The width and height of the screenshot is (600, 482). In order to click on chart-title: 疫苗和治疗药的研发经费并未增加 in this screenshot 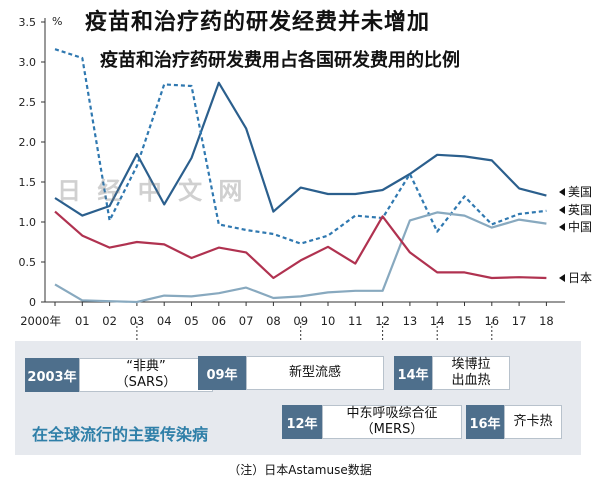, I will do `click(258, 22)`.